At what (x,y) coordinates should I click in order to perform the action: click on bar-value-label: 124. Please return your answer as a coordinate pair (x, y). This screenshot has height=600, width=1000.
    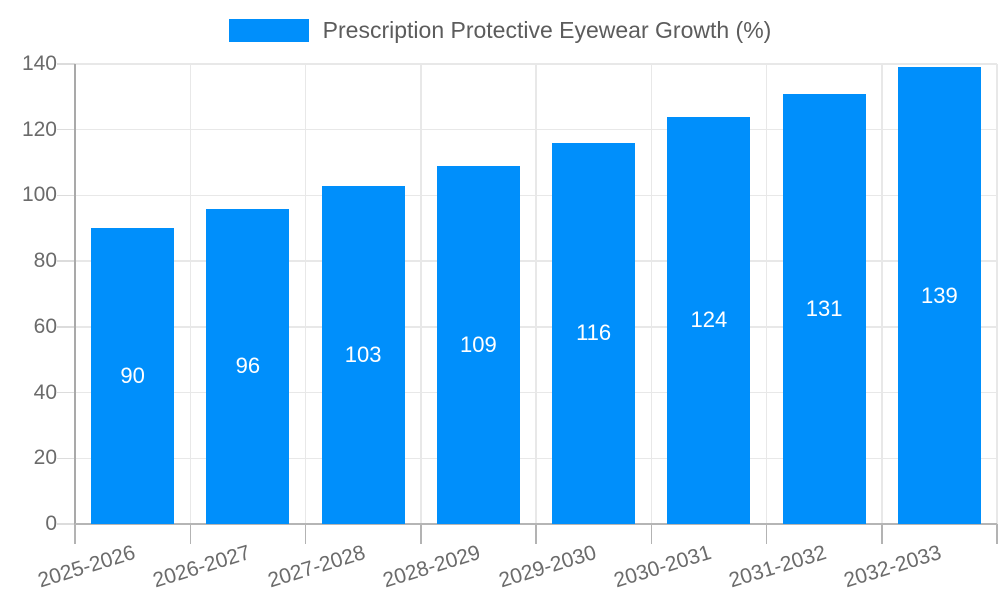
    Looking at the image, I should click on (709, 320).